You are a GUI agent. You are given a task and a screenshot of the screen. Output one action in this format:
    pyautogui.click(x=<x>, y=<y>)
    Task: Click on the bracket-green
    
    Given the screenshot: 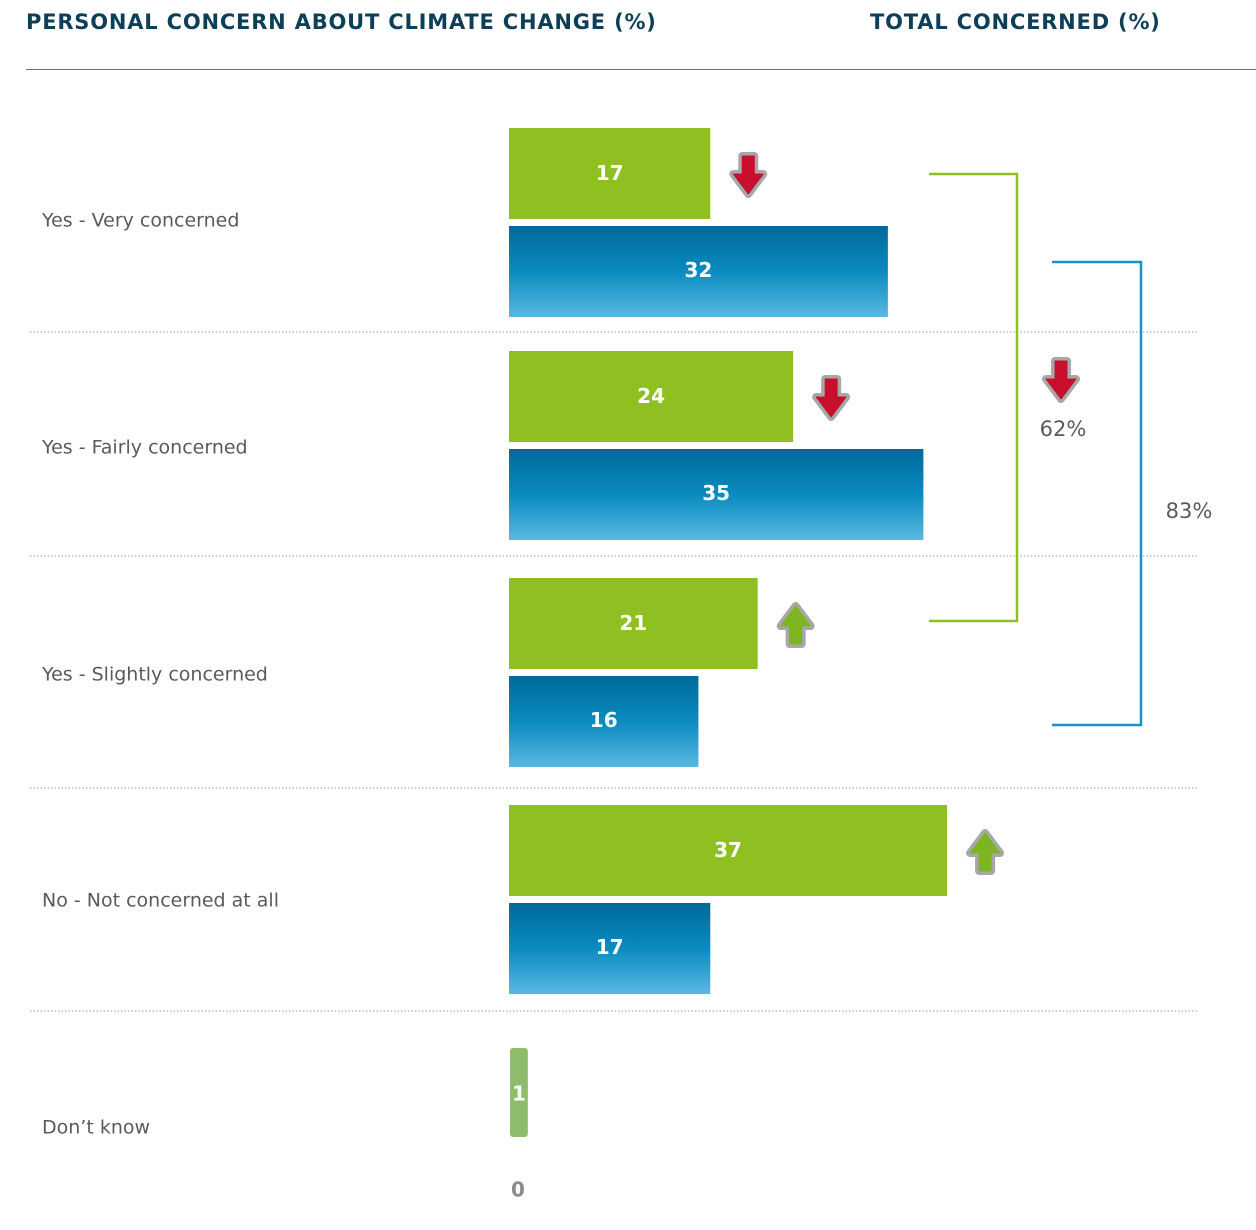 What is the action you would take?
    pyautogui.click(x=974, y=397)
    